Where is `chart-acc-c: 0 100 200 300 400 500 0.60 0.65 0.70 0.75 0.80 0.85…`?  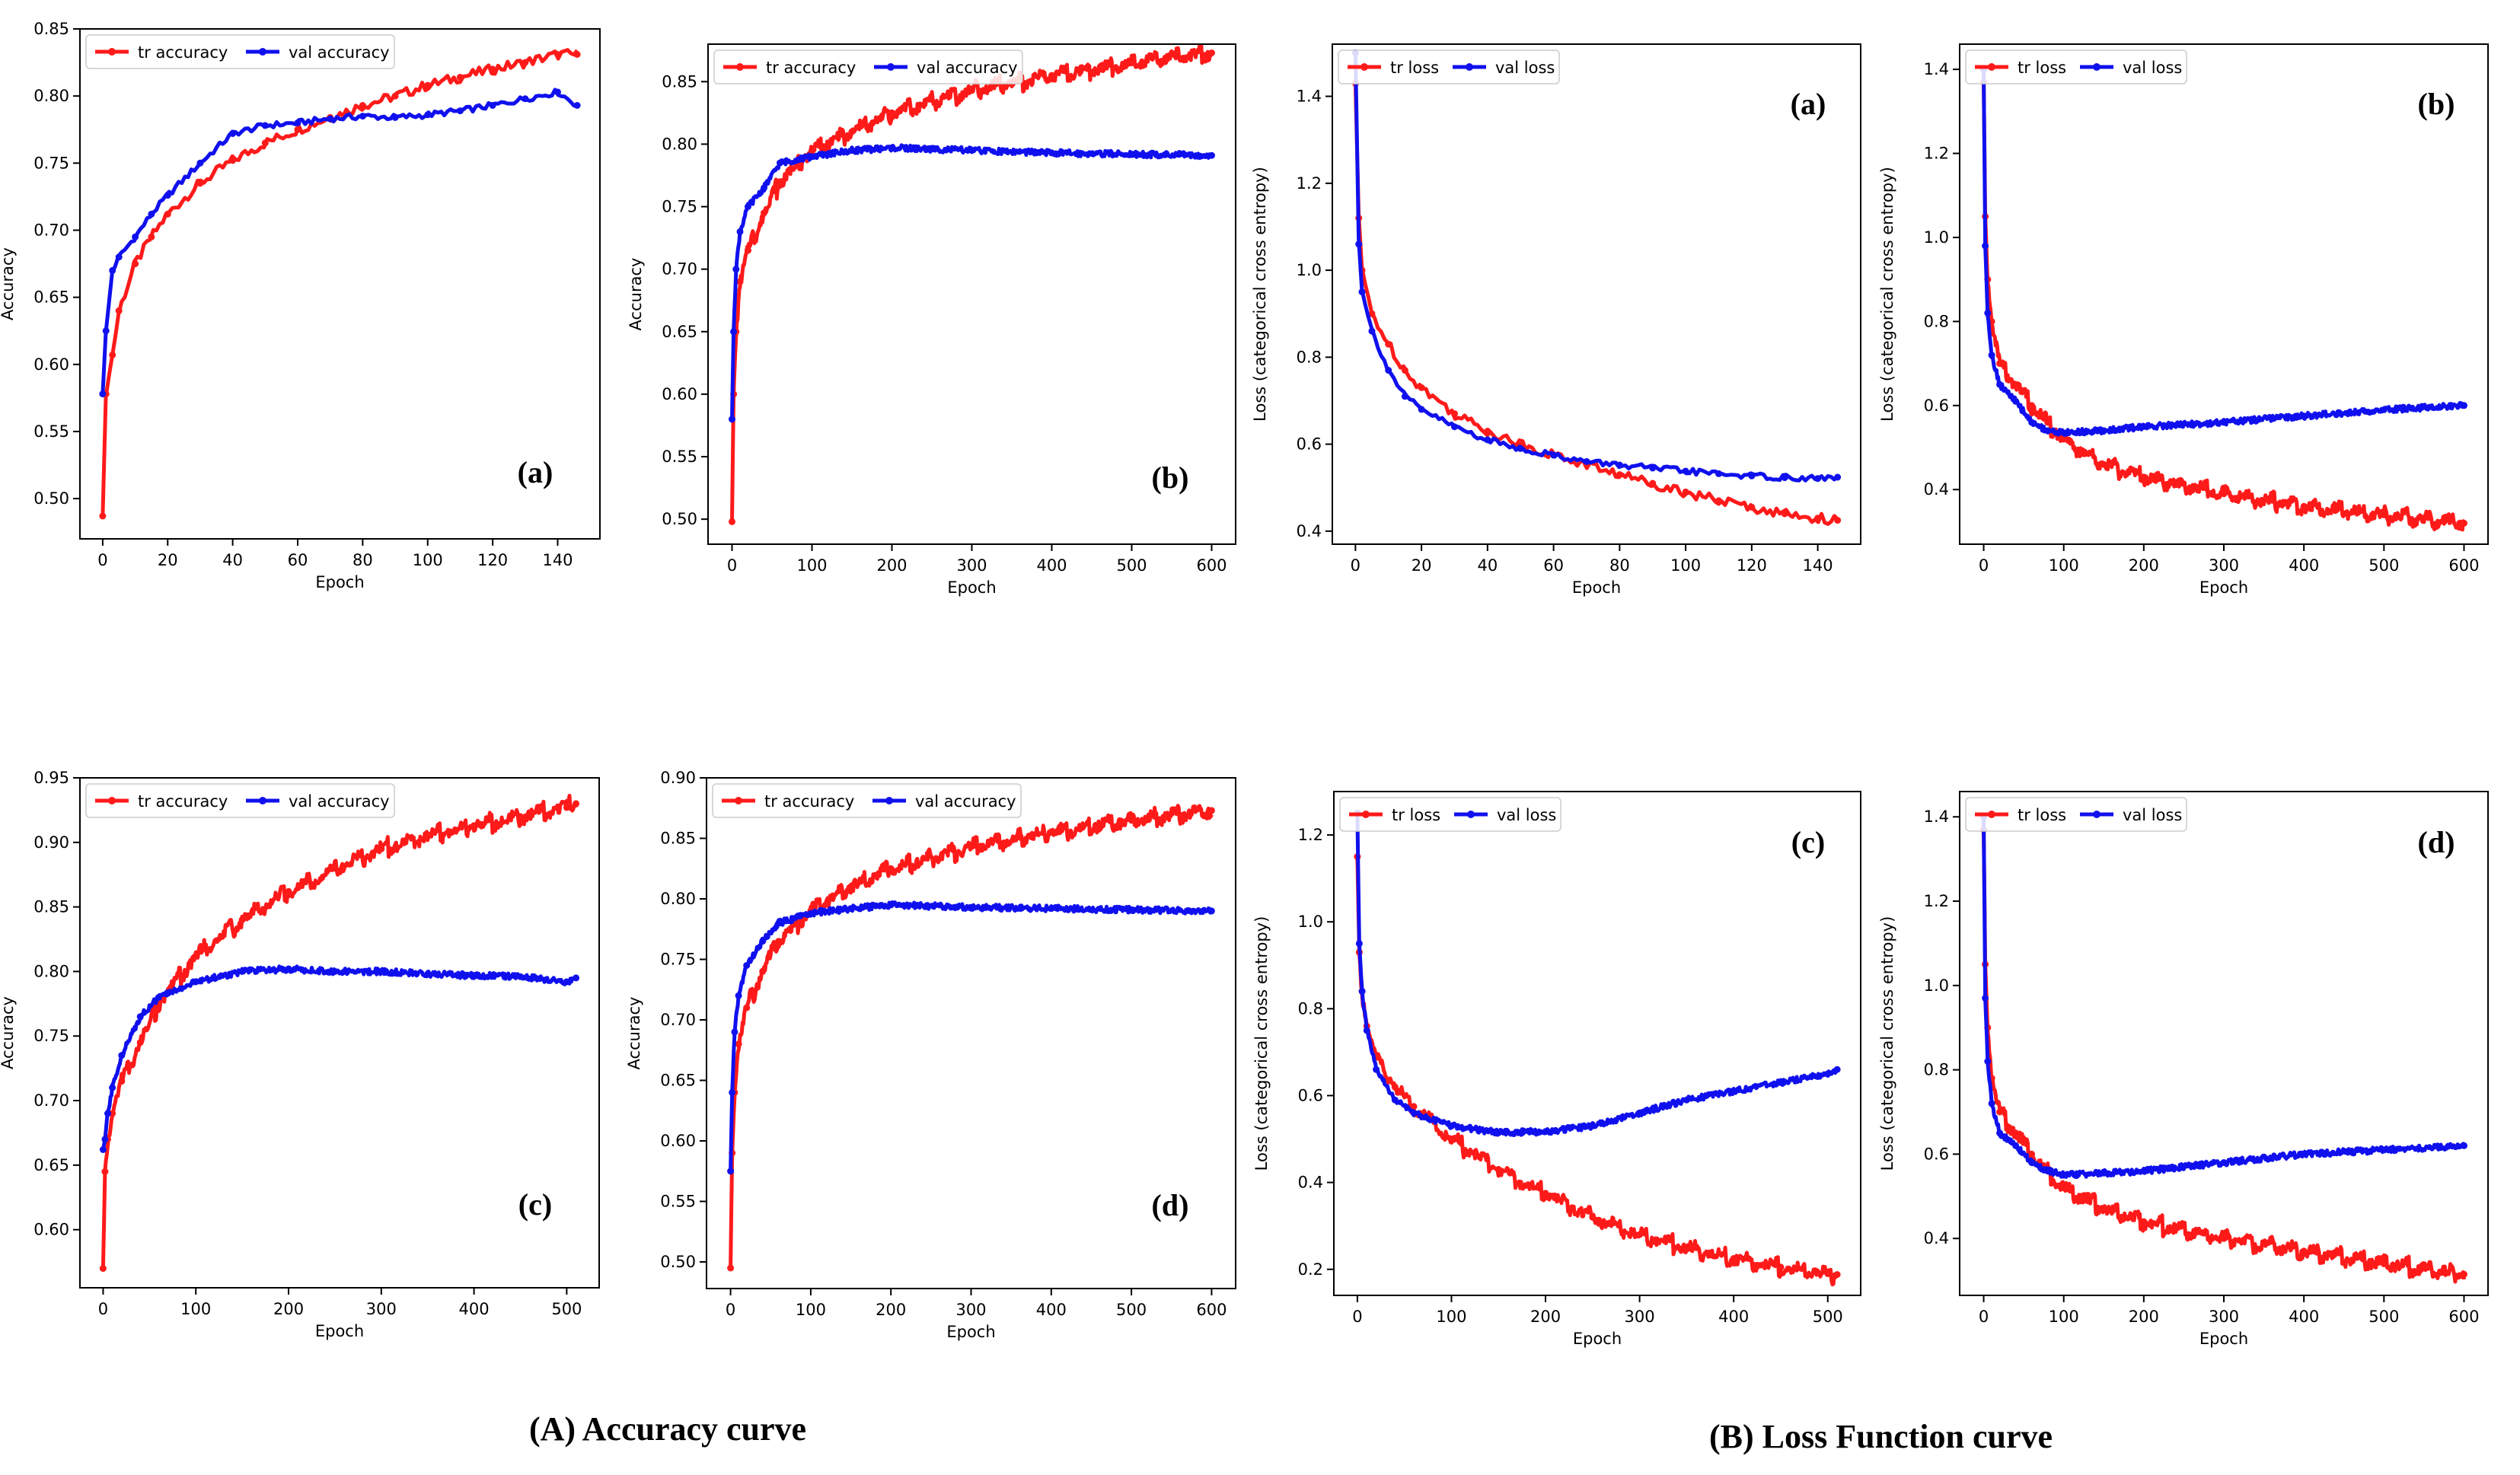 chart-acc-c: 0 100 200 300 400 500 0.60 0.65 0.70 0.75 0.80 0.85… is located at coordinates (300, 1054).